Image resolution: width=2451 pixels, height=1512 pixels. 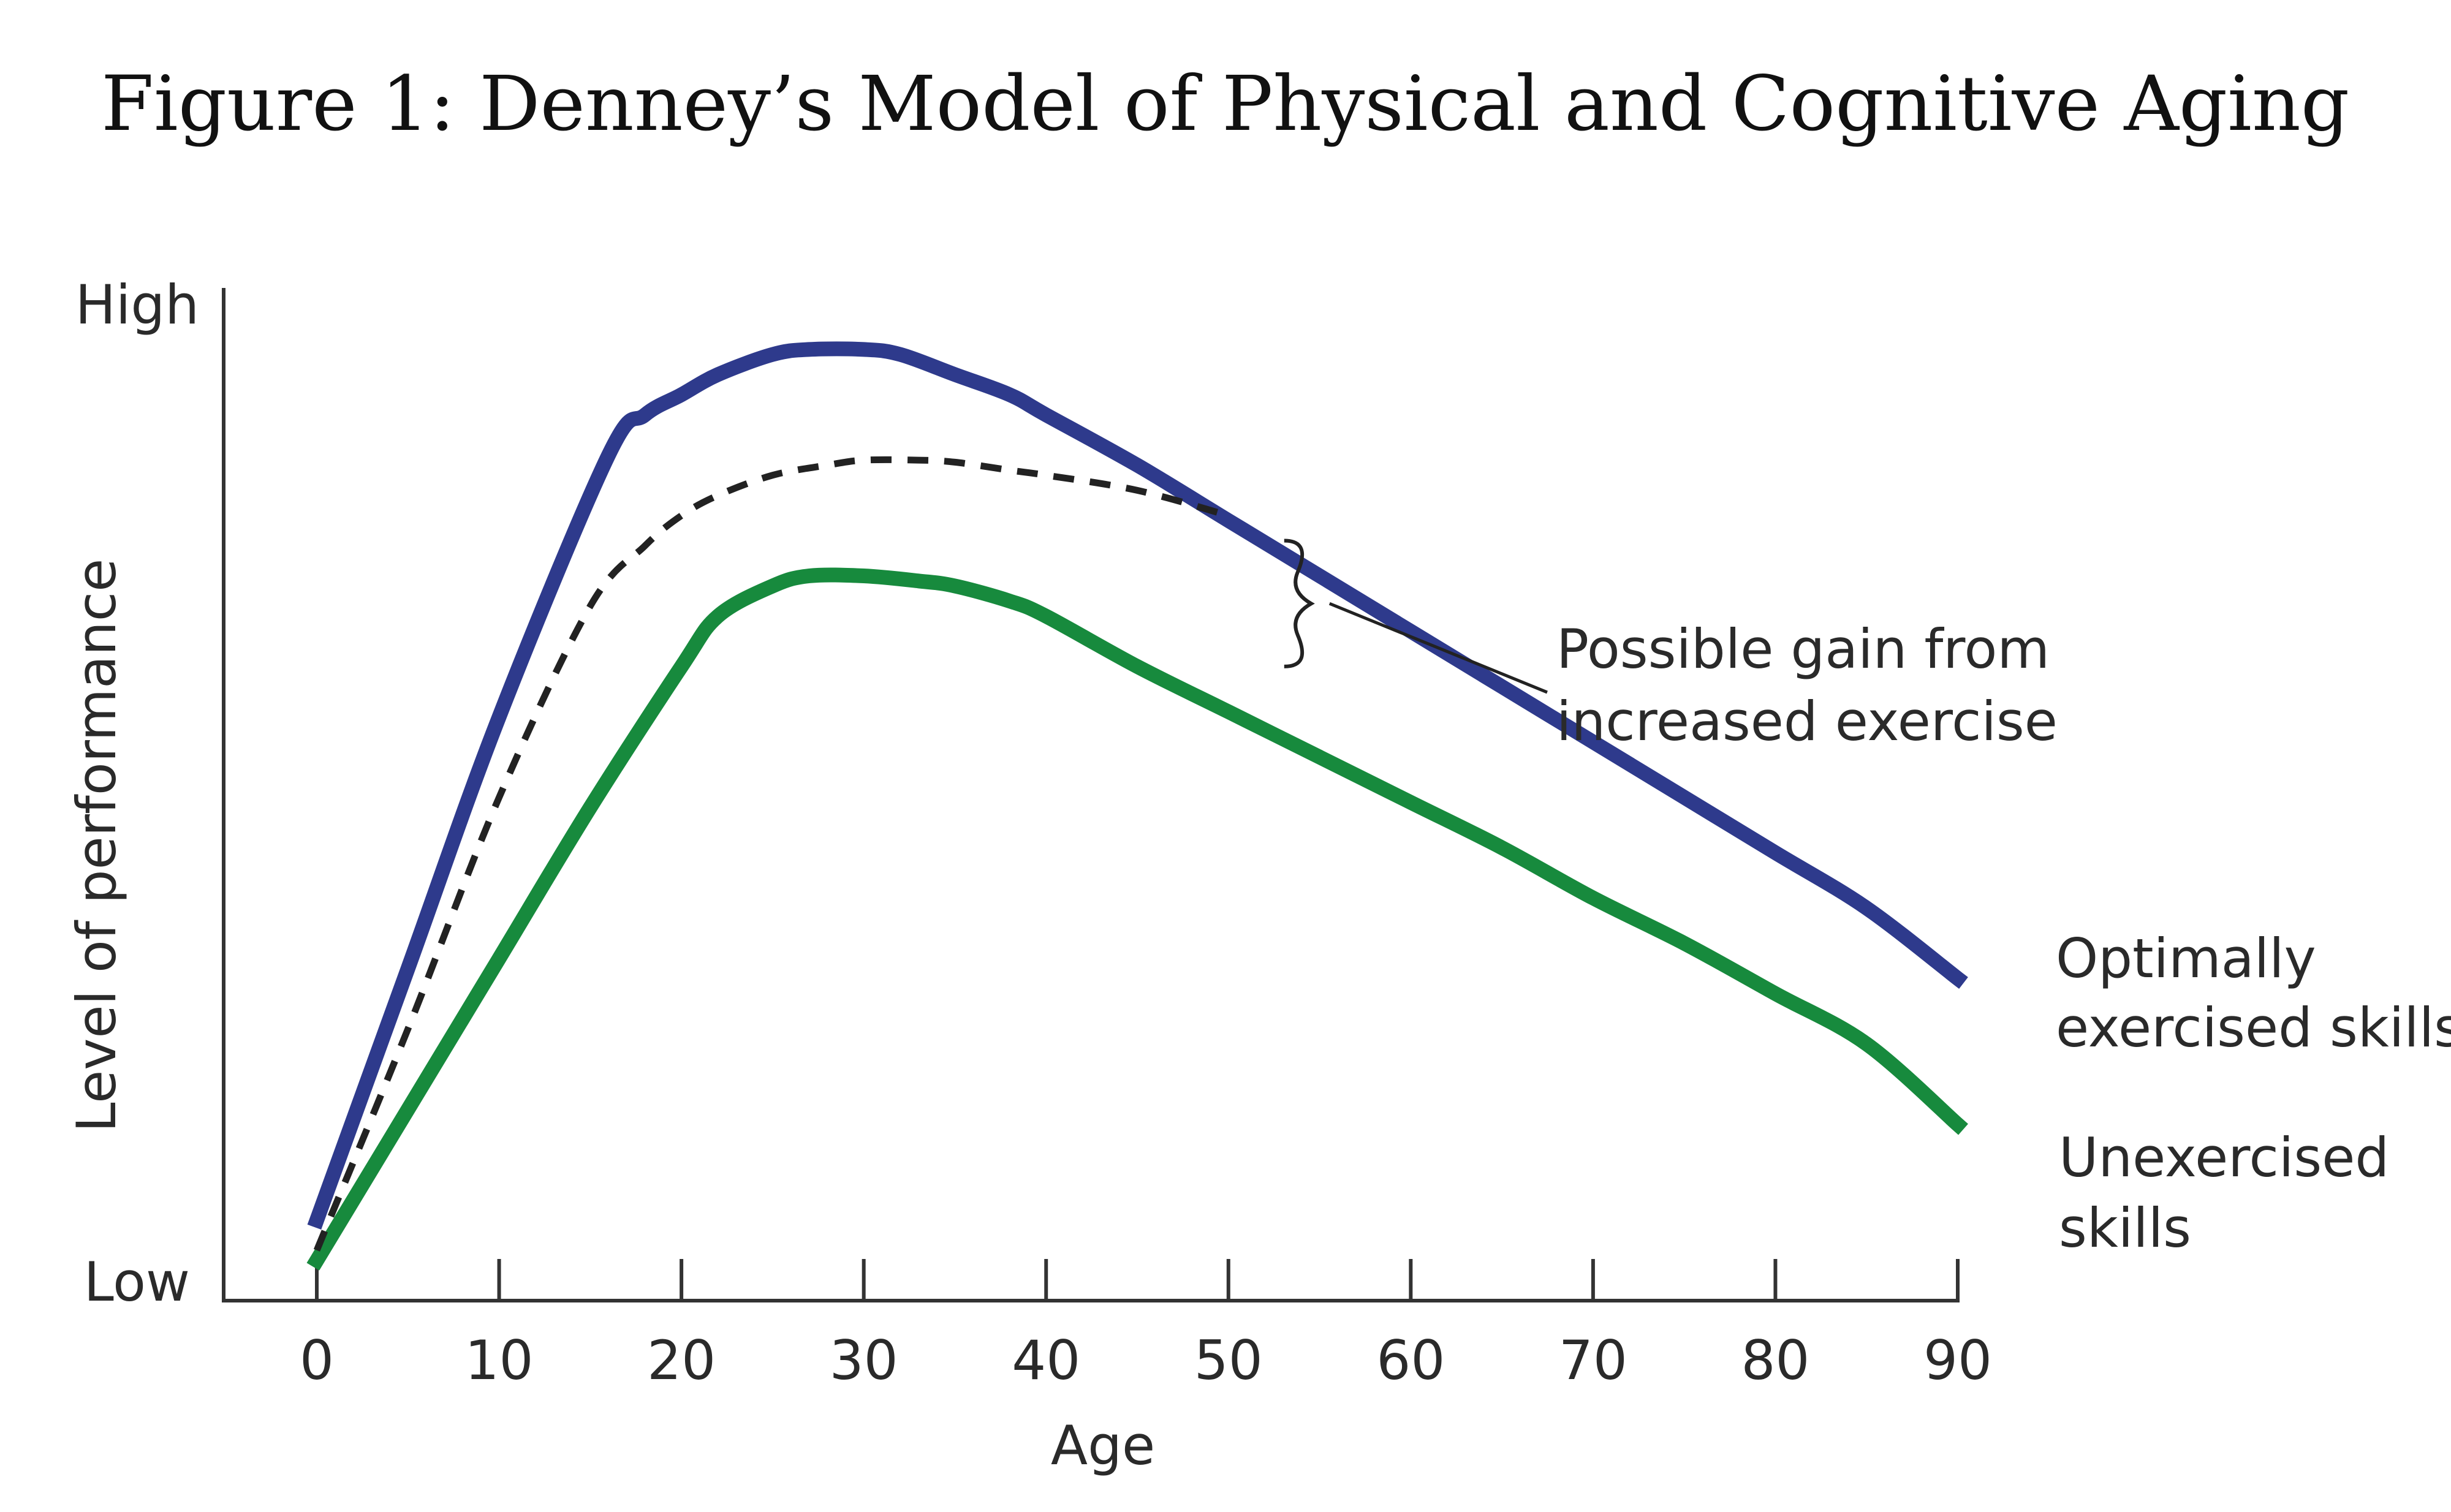 I want to click on x-tick-label: 70, so click(x=1593, y=1361).